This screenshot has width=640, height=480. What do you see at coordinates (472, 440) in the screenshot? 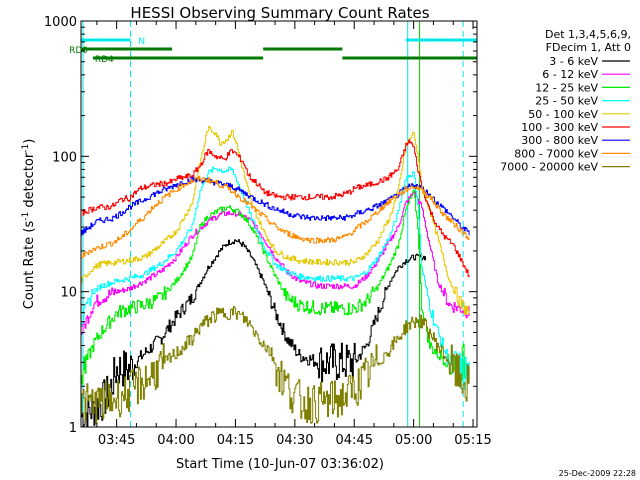
I see `x-tick-label-6: 05:15` at bounding box center [472, 440].